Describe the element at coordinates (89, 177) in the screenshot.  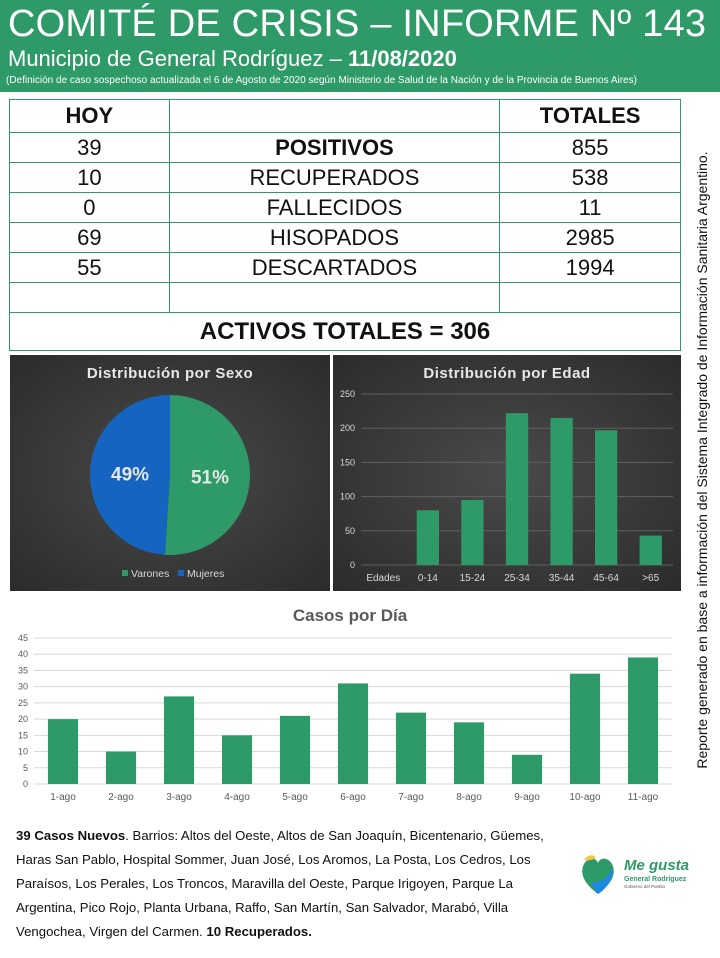
I see `today-value: 10` at that location.